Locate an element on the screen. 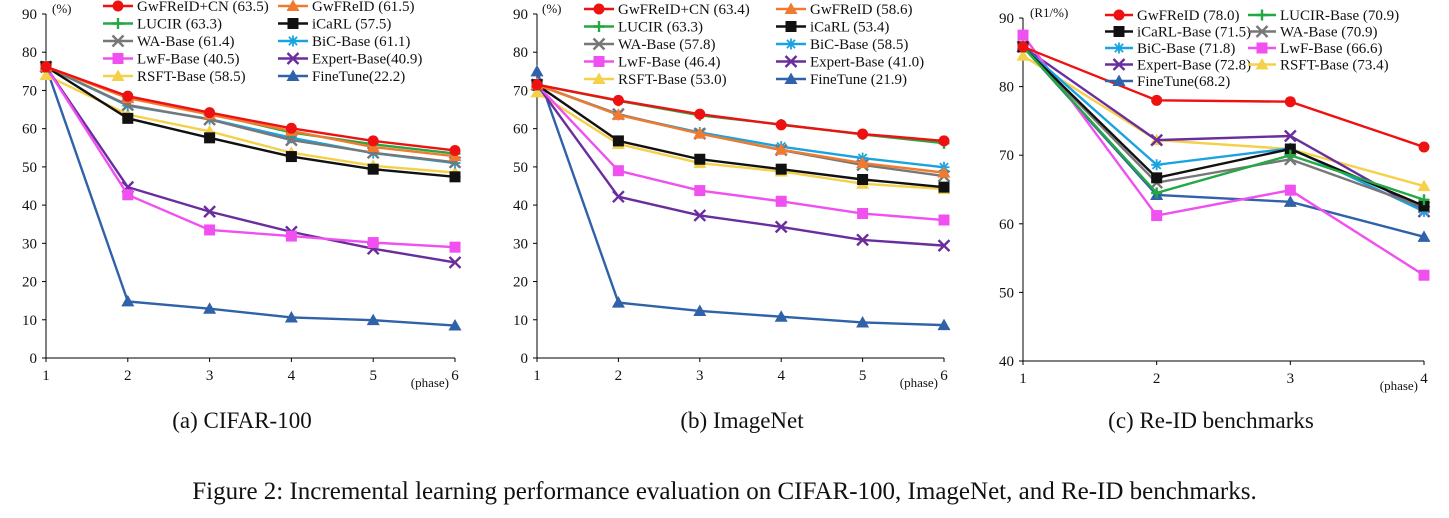 The image size is (1449, 518). legend-item: WA-Base (61.4) is located at coordinates (168, 42).